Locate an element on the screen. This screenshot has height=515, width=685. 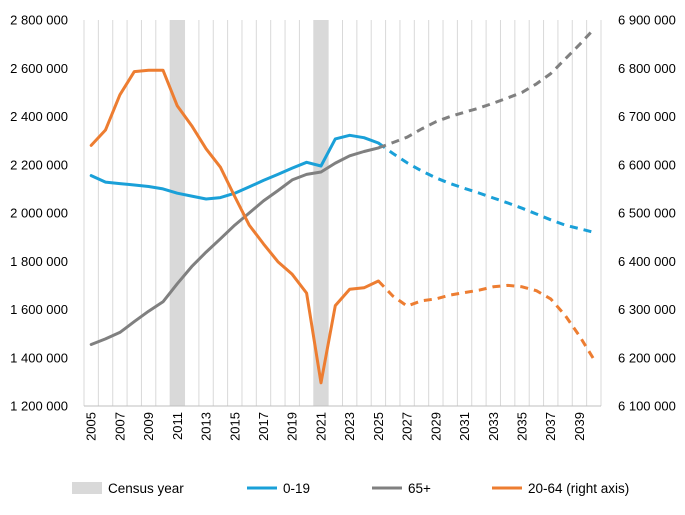
x-tick-label: 2017 is located at coordinates (263, 426).